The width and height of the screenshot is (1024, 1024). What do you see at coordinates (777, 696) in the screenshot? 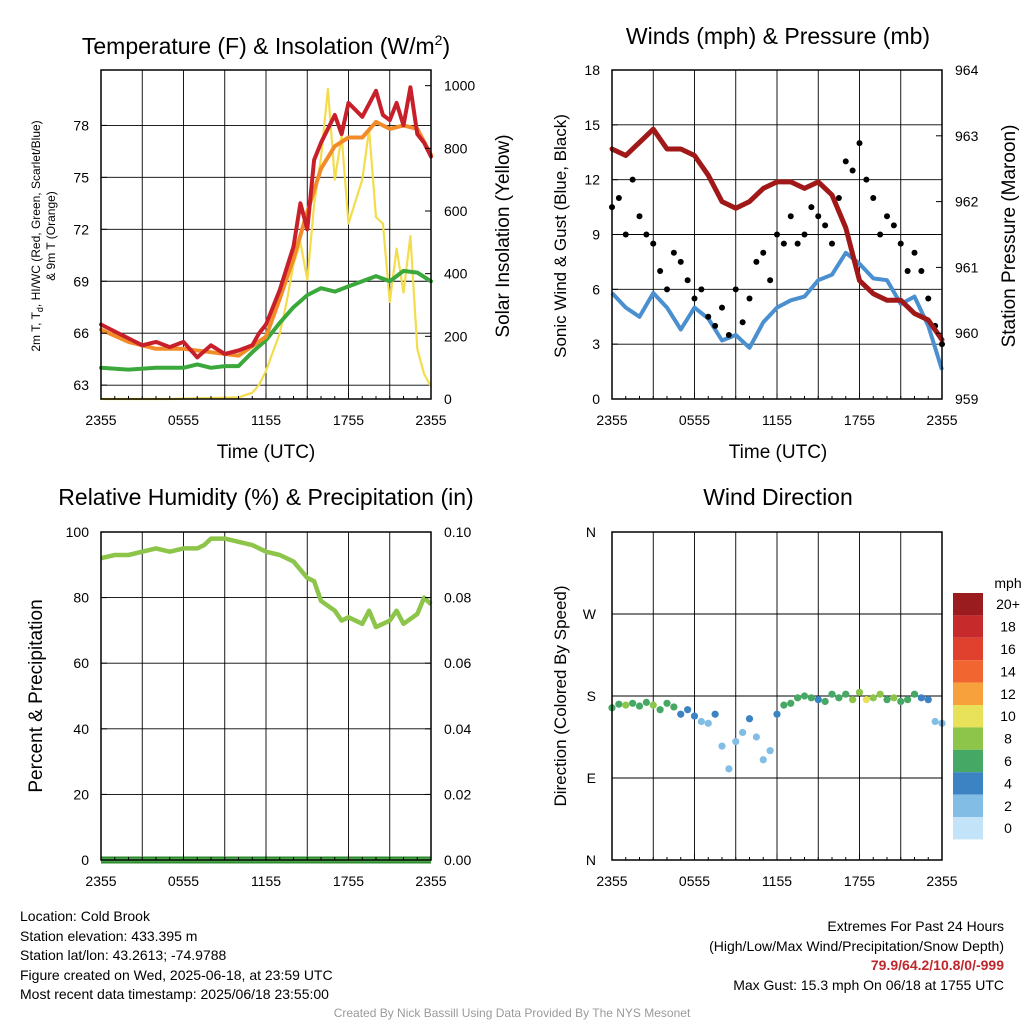
I see `direction-frame` at bounding box center [777, 696].